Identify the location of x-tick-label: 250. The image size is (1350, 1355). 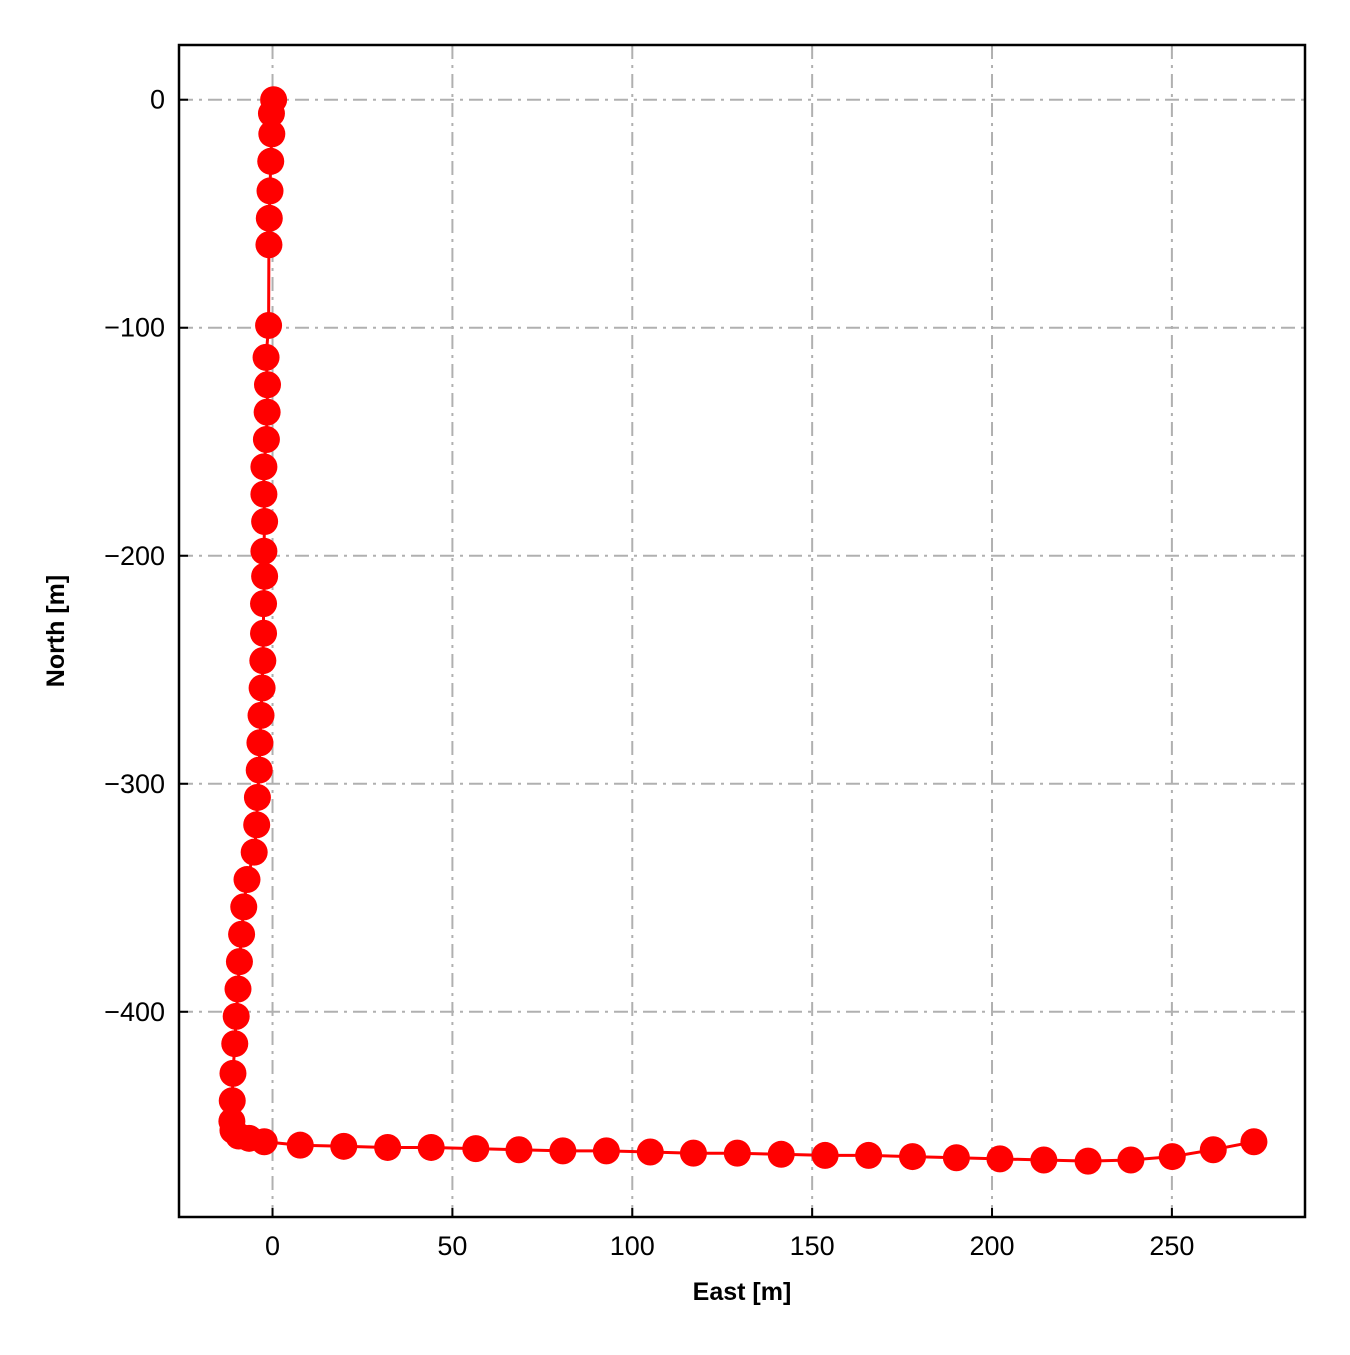
(1171, 1246).